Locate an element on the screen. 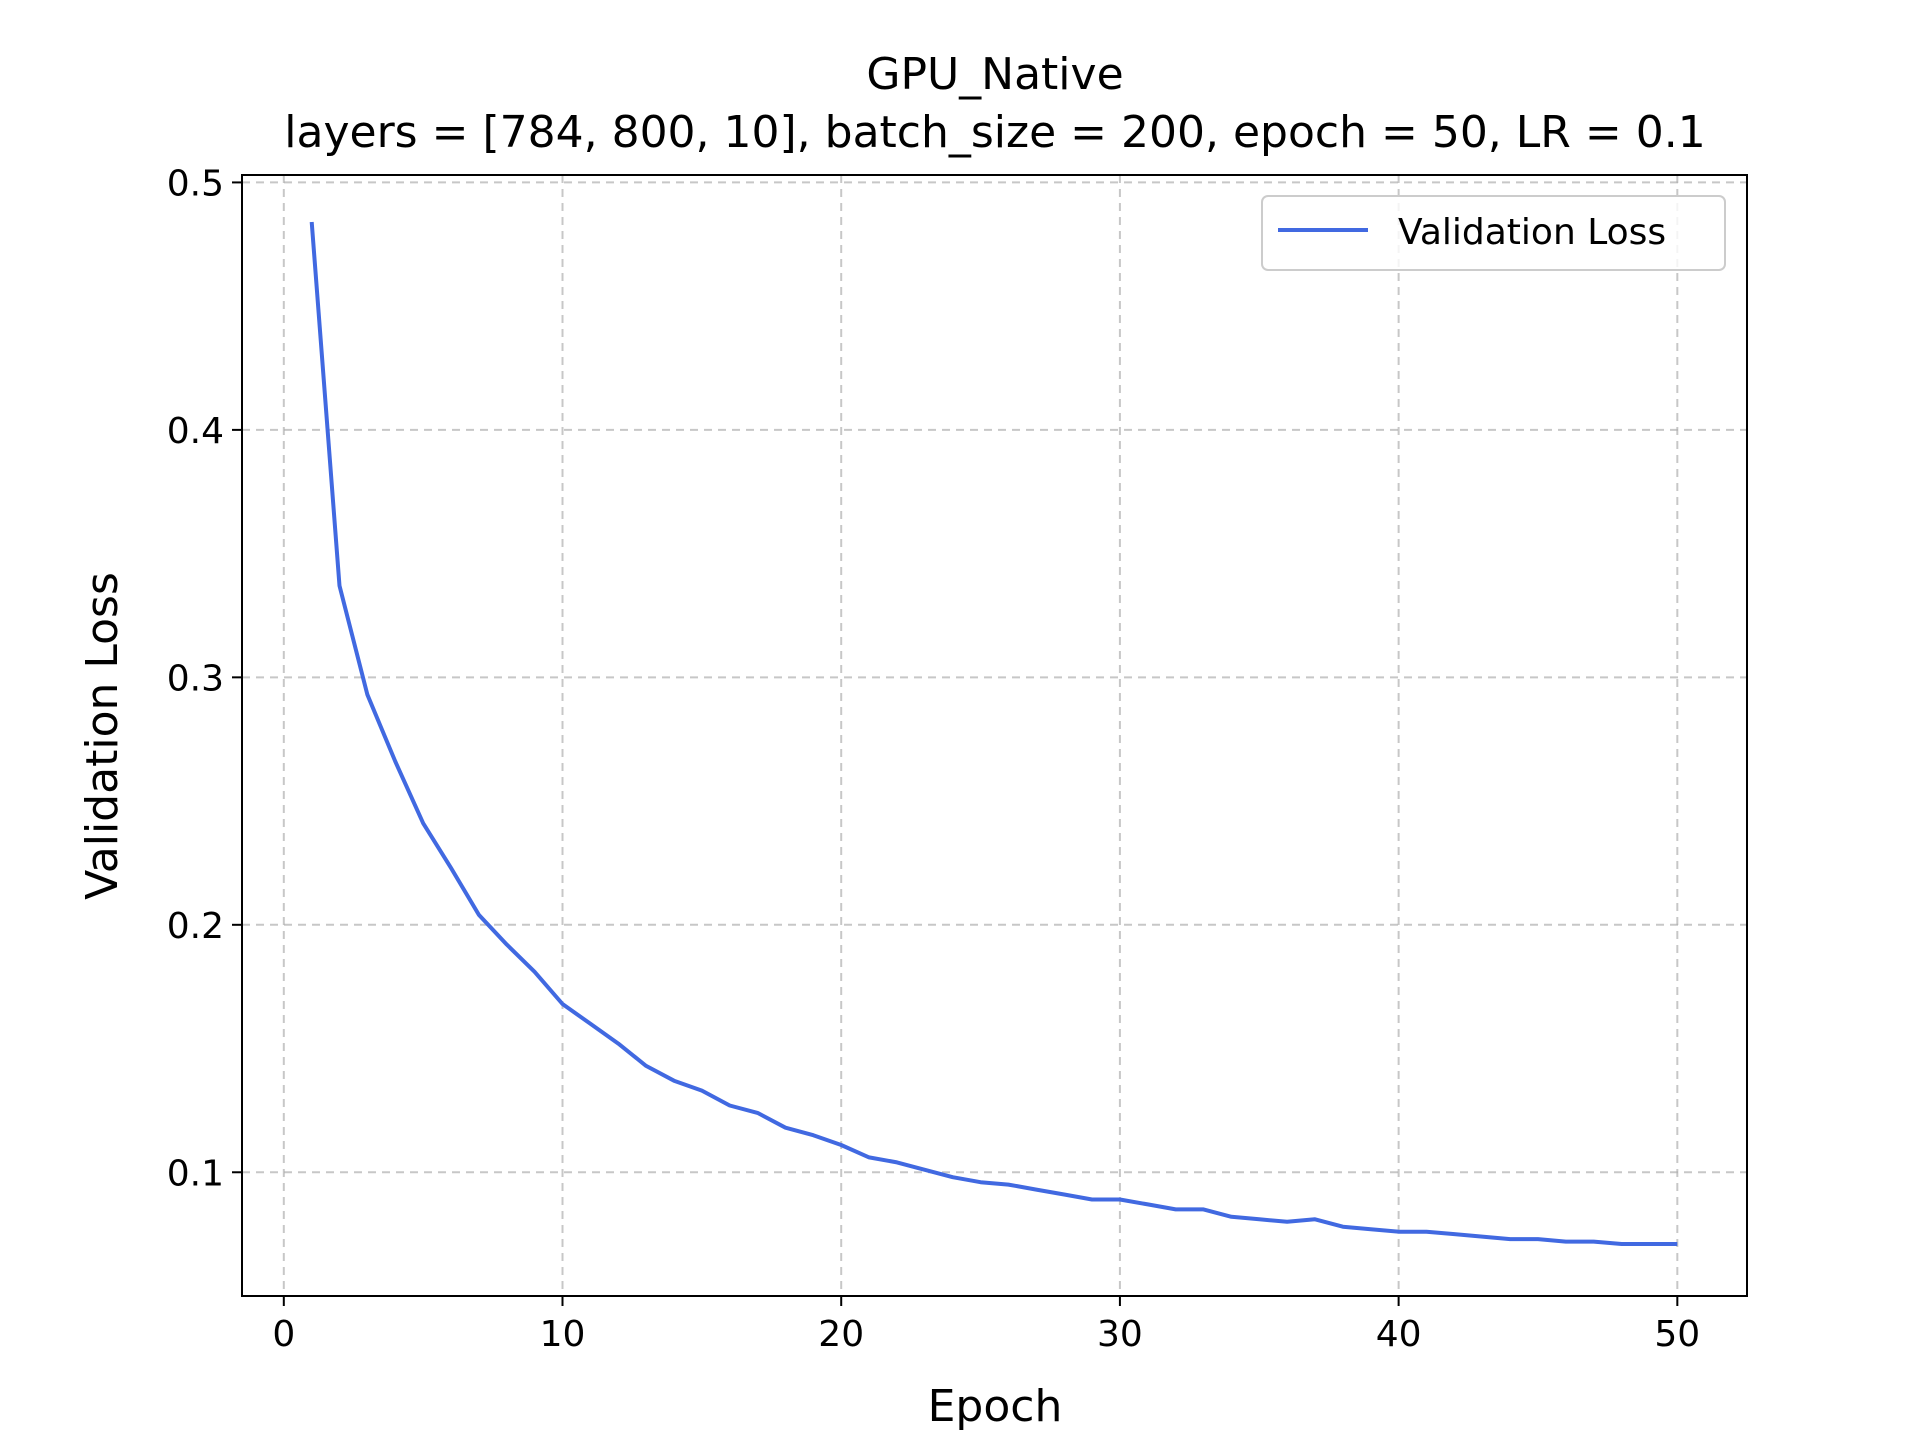 Image resolution: width=1920 pixels, height=1440 pixels. y-tick-label: 0.5 is located at coordinates (195, 183).